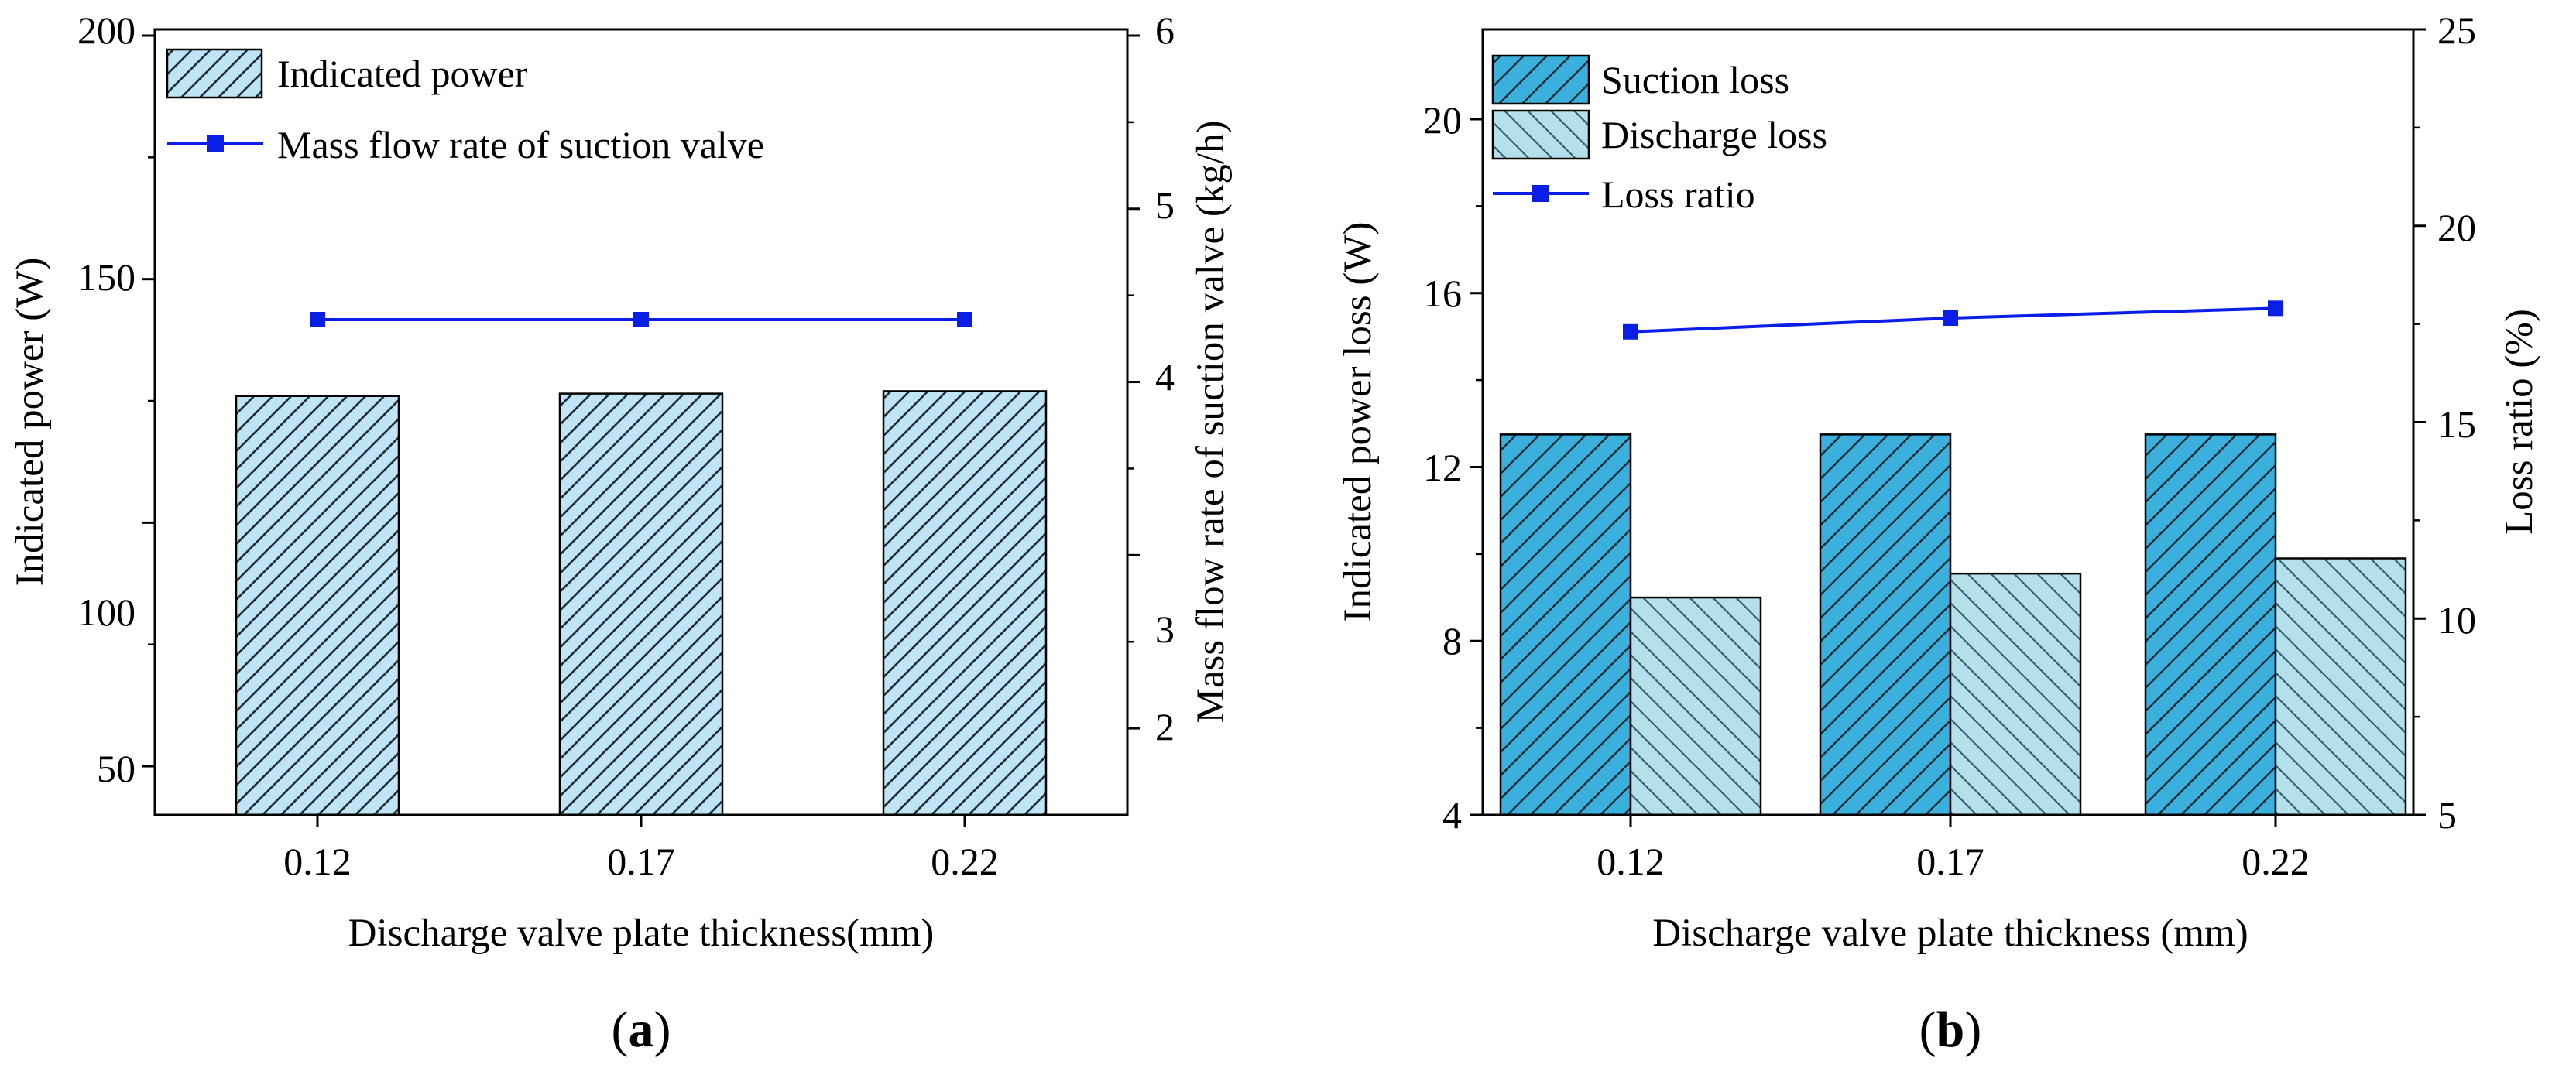 Image resolution: width=2576 pixels, height=1068 pixels. I want to click on chart-a-x-tick: 0.22, so click(965, 861).